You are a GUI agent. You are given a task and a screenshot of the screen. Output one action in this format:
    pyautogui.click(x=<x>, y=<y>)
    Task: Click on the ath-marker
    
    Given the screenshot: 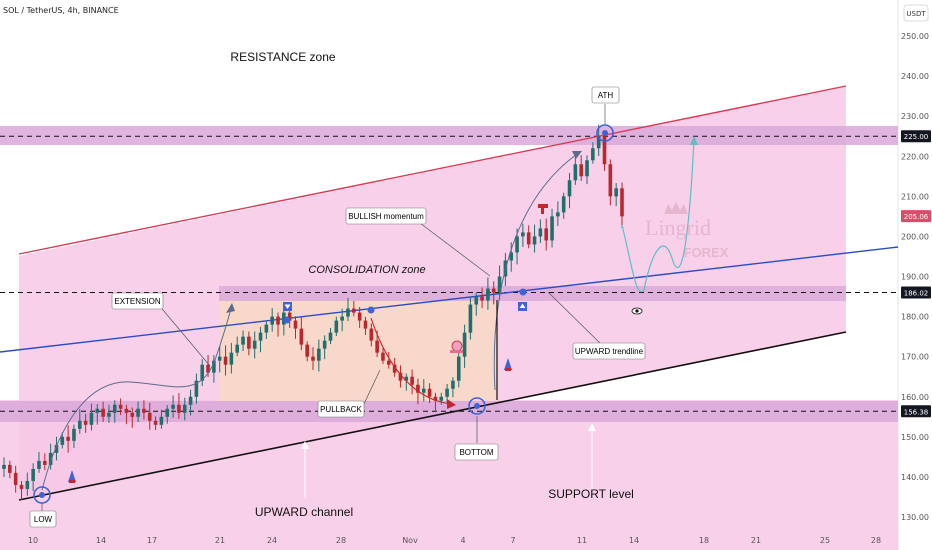 What is the action you would take?
    pyautogui.click(x=605, y=133)
    